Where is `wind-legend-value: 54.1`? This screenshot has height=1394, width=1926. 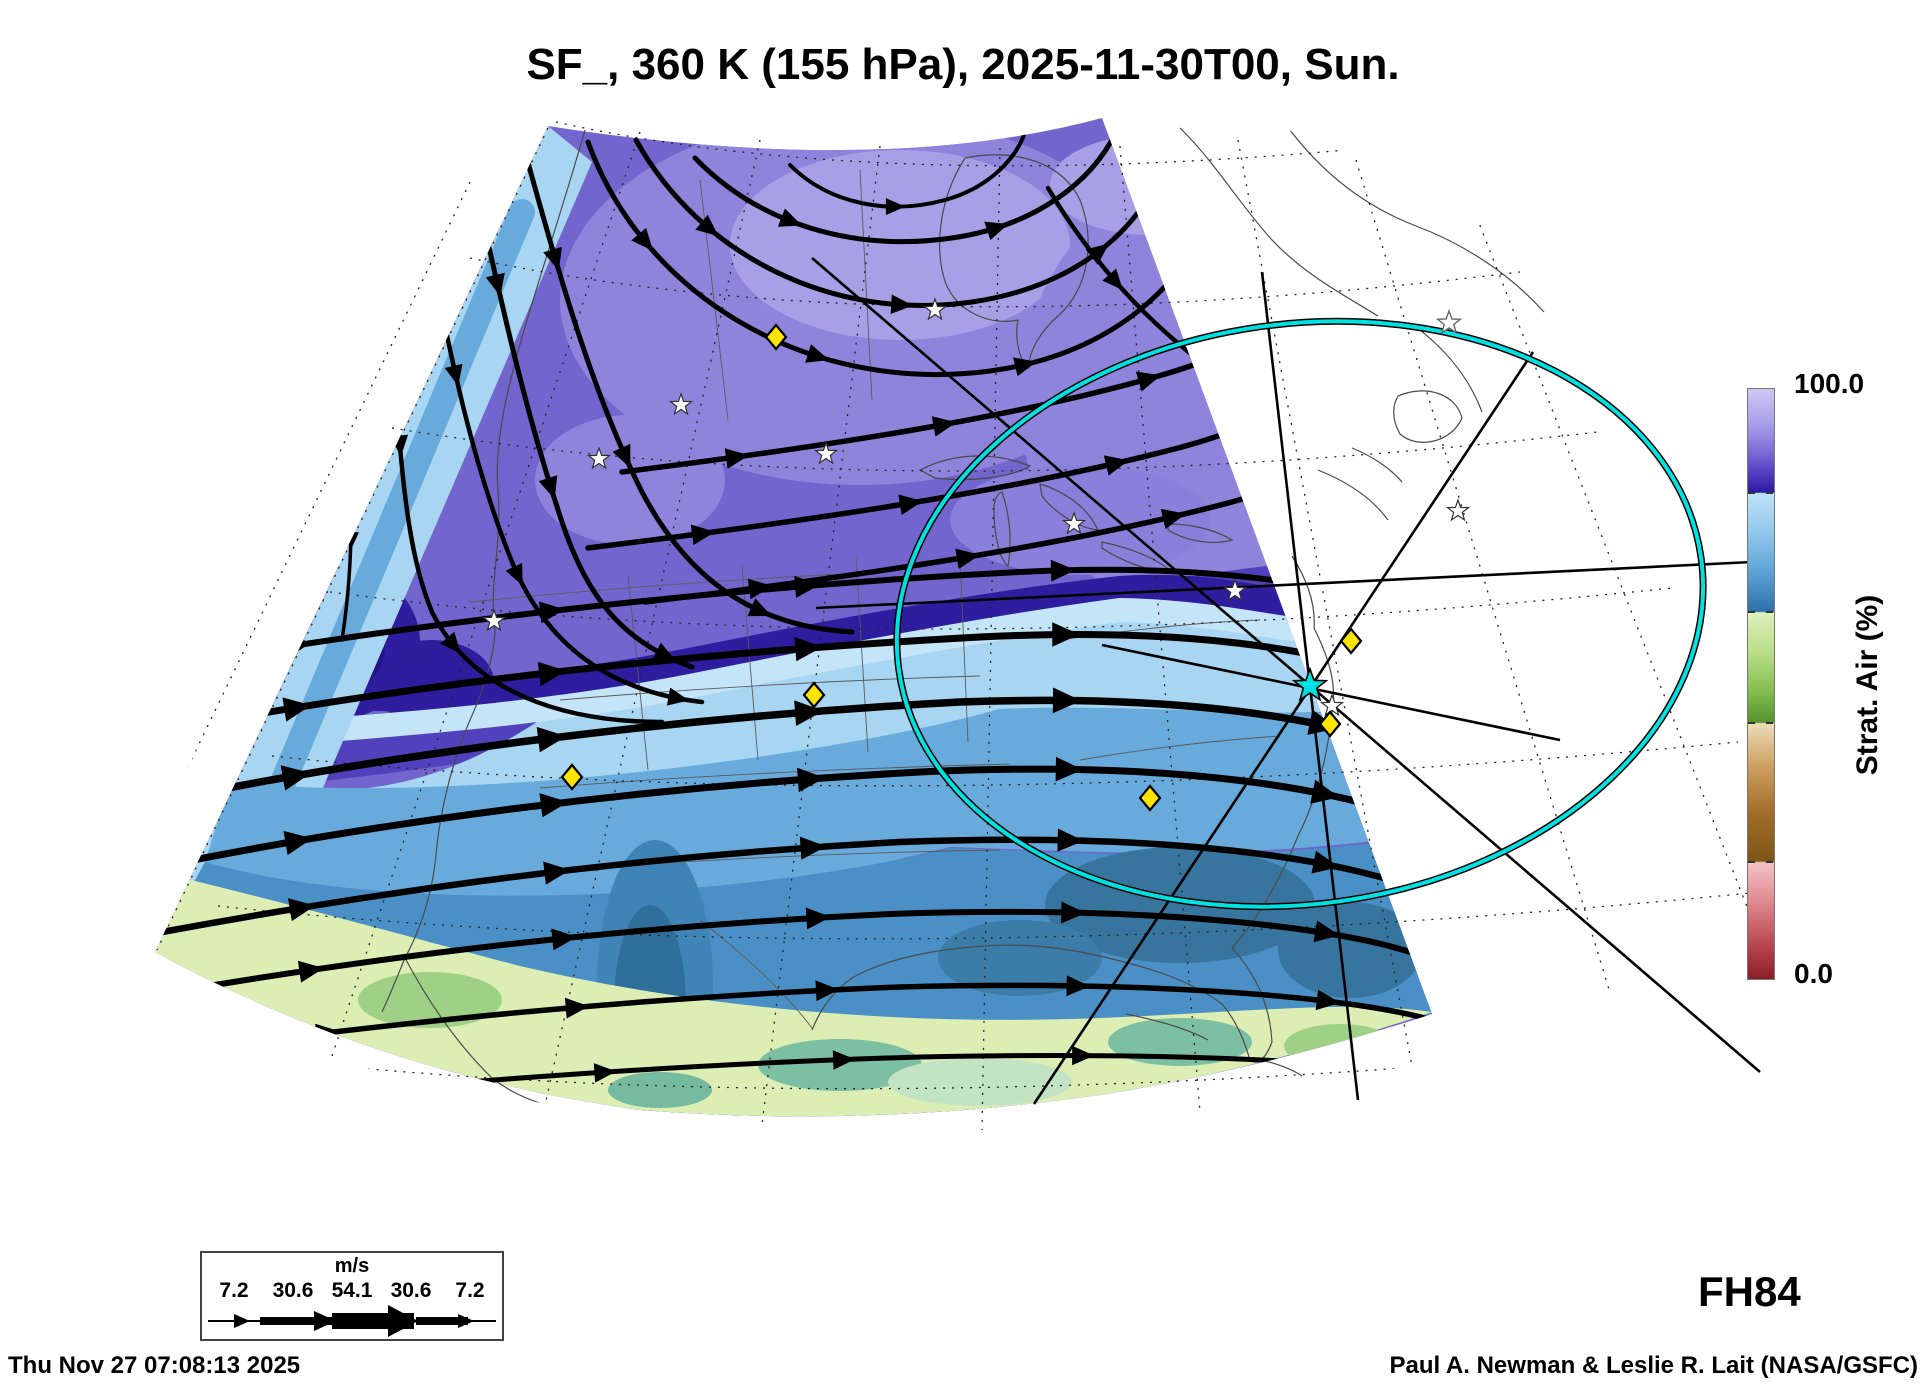
wind-legend-value: 54.1 is located at coordinates (352, 1290).